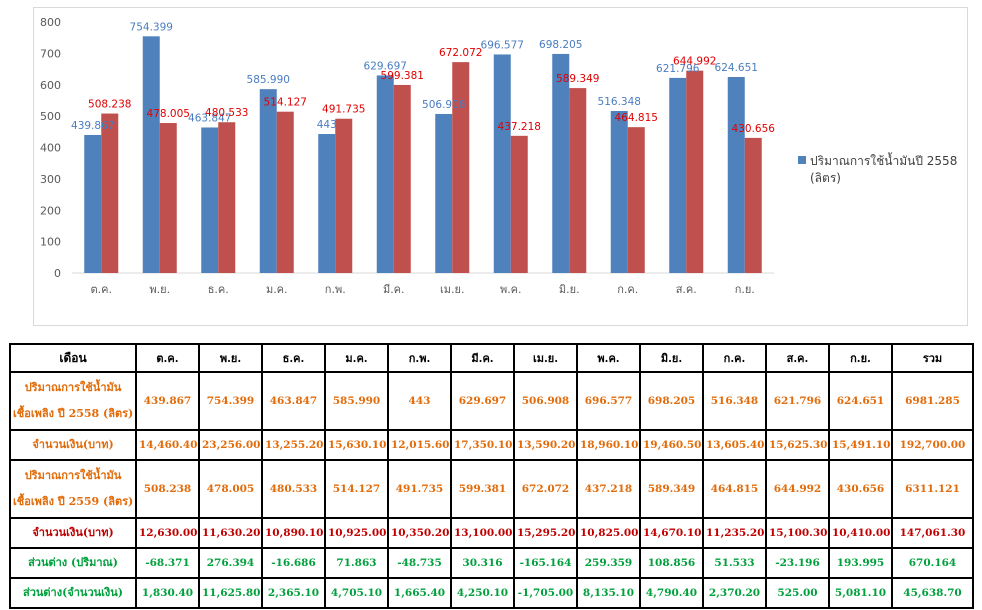  What do you see at coordinates (394, 289) in the screenshot?
I see `x-tick-label: มี.ค.` at bounding box center [394, 289].